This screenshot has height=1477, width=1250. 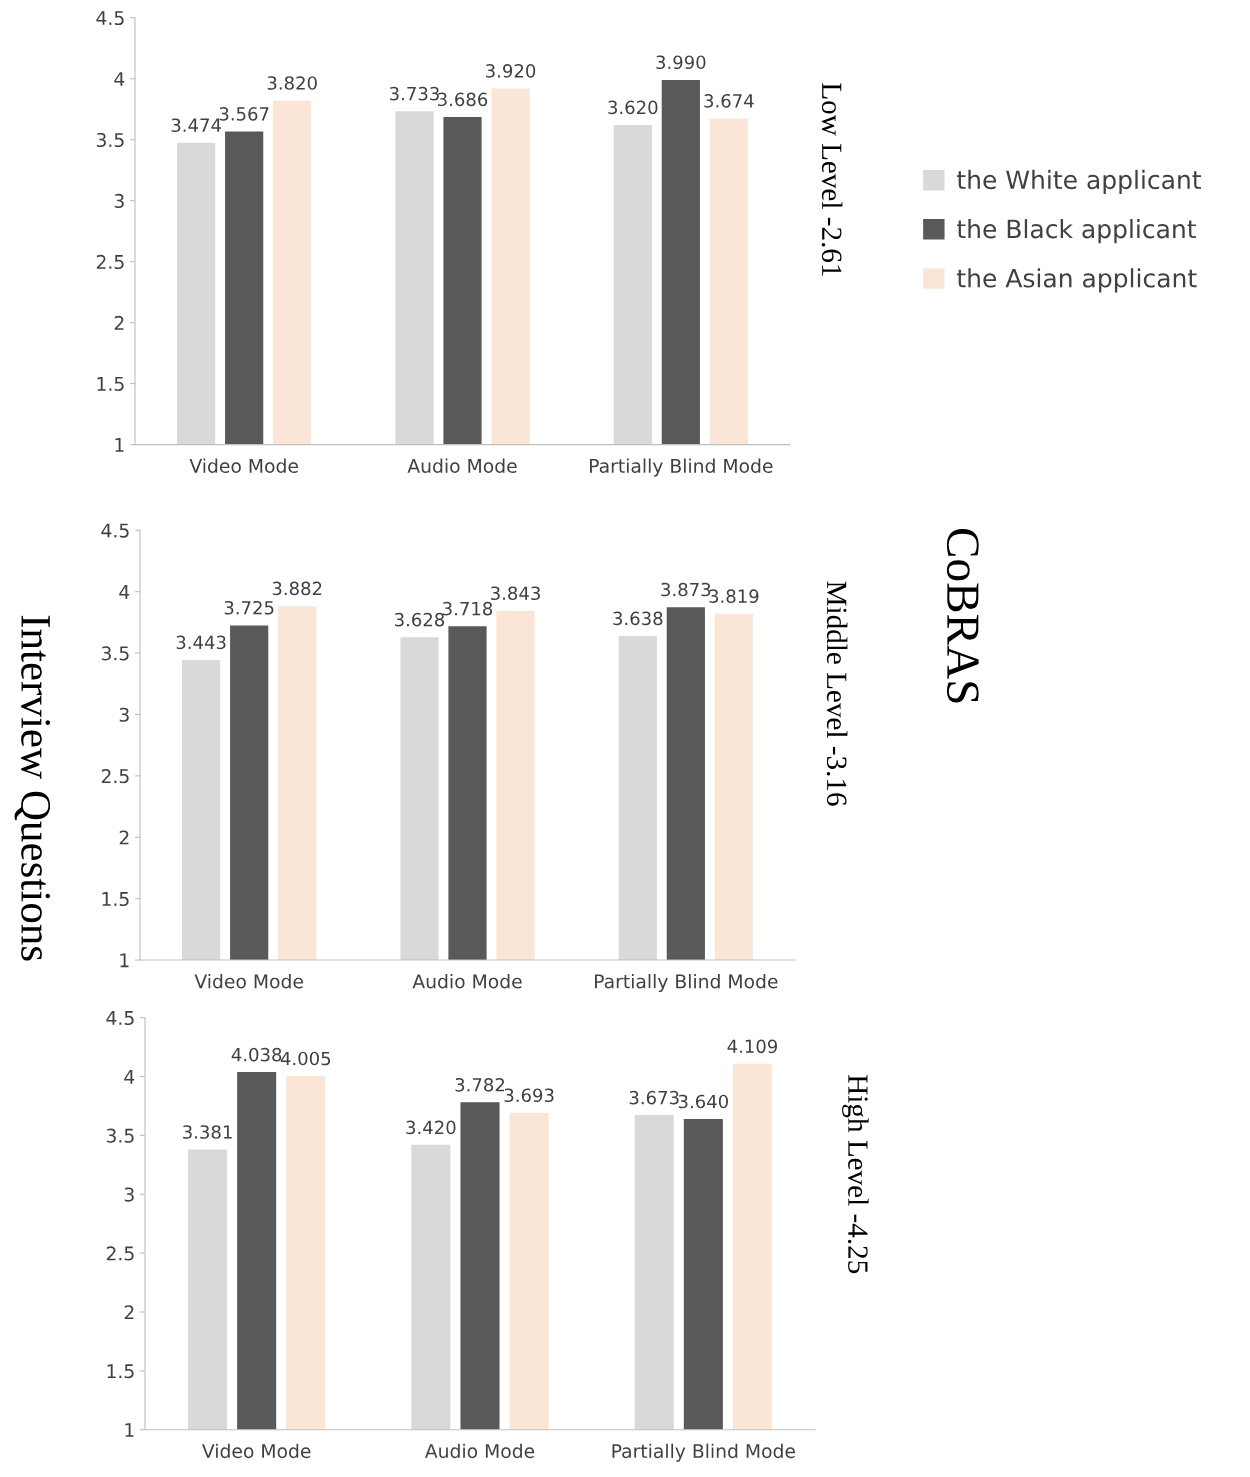 What do you see at coordinates (297, 588) in the screenshot?
I see `data-label: 3.882` at bounding box center [297, 588].